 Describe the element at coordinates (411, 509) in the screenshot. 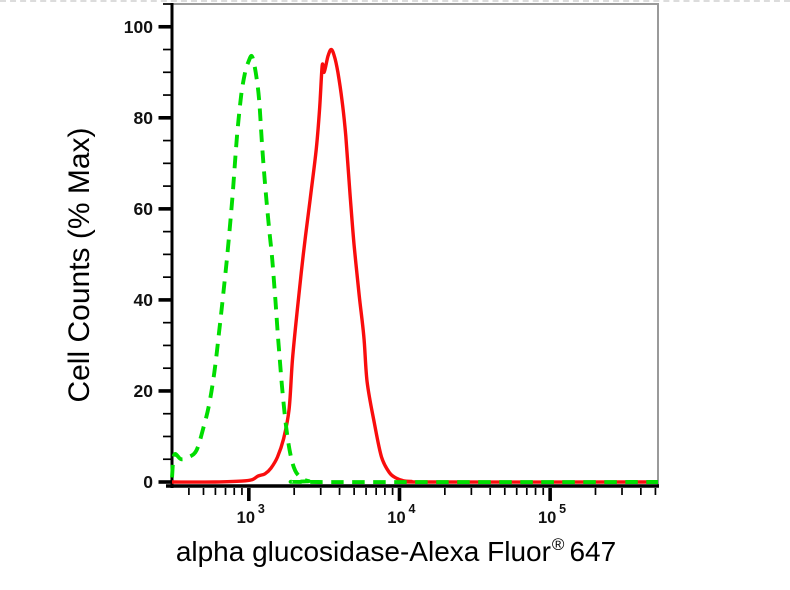

I see `x-tick-label-exponent: 4` at that location.